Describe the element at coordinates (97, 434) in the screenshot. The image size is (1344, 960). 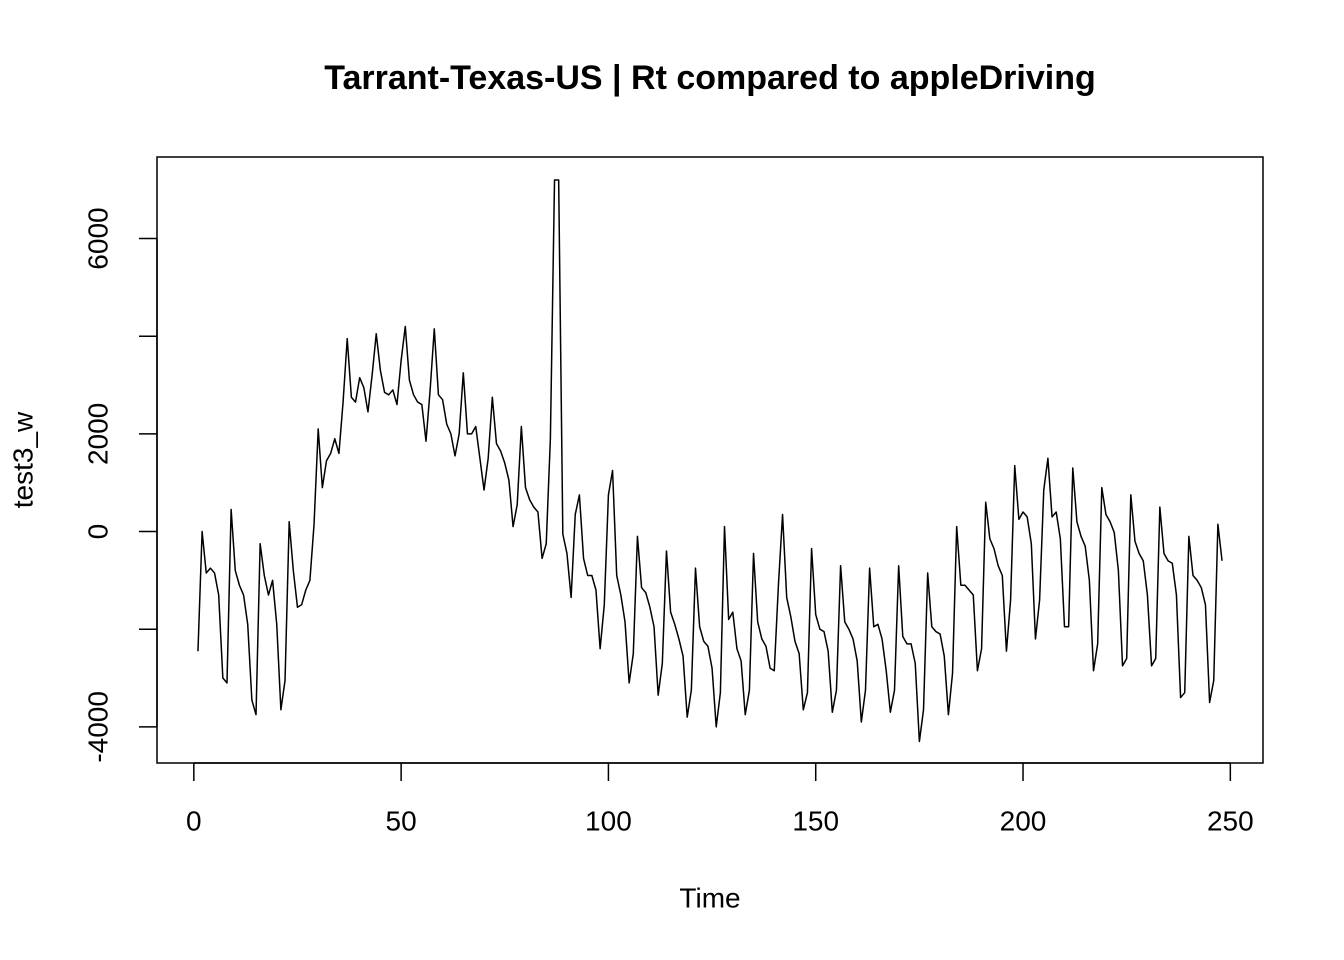
I see `y-tick-label: 2000` at that location.